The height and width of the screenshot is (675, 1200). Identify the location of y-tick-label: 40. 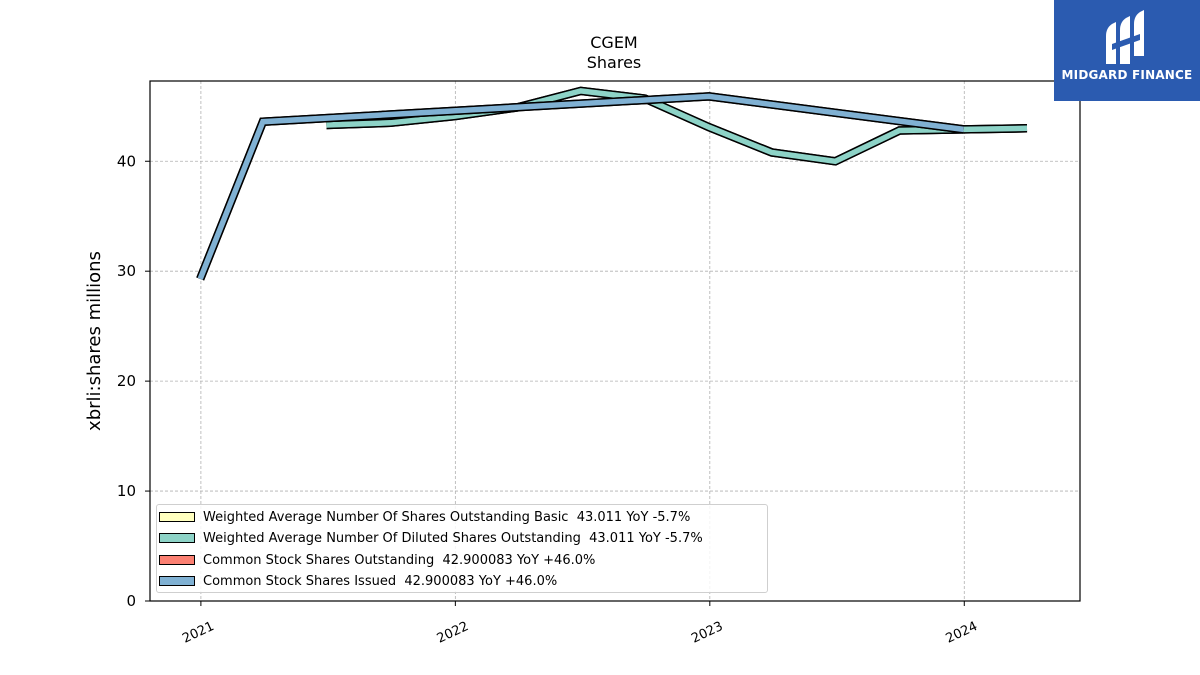
(126, 161).